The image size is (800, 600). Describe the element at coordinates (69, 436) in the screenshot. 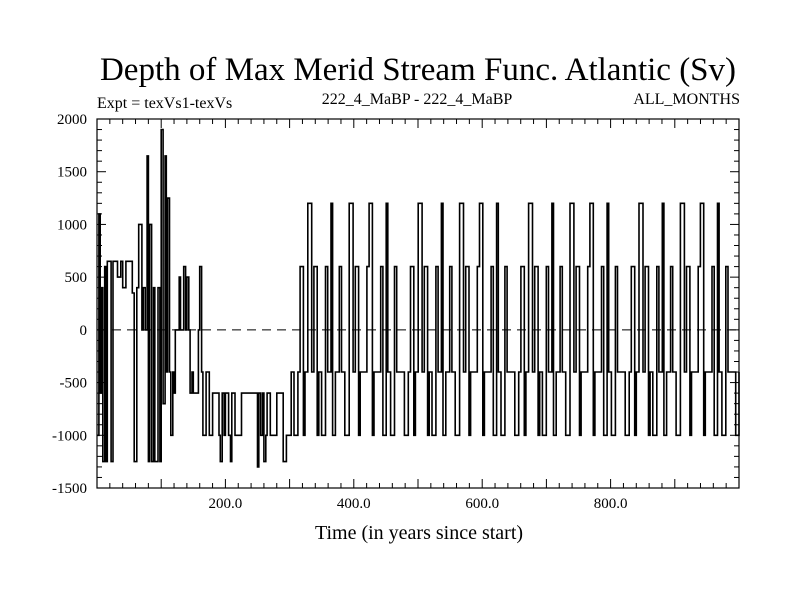

I see `y-tick-label: -1000` at that location.